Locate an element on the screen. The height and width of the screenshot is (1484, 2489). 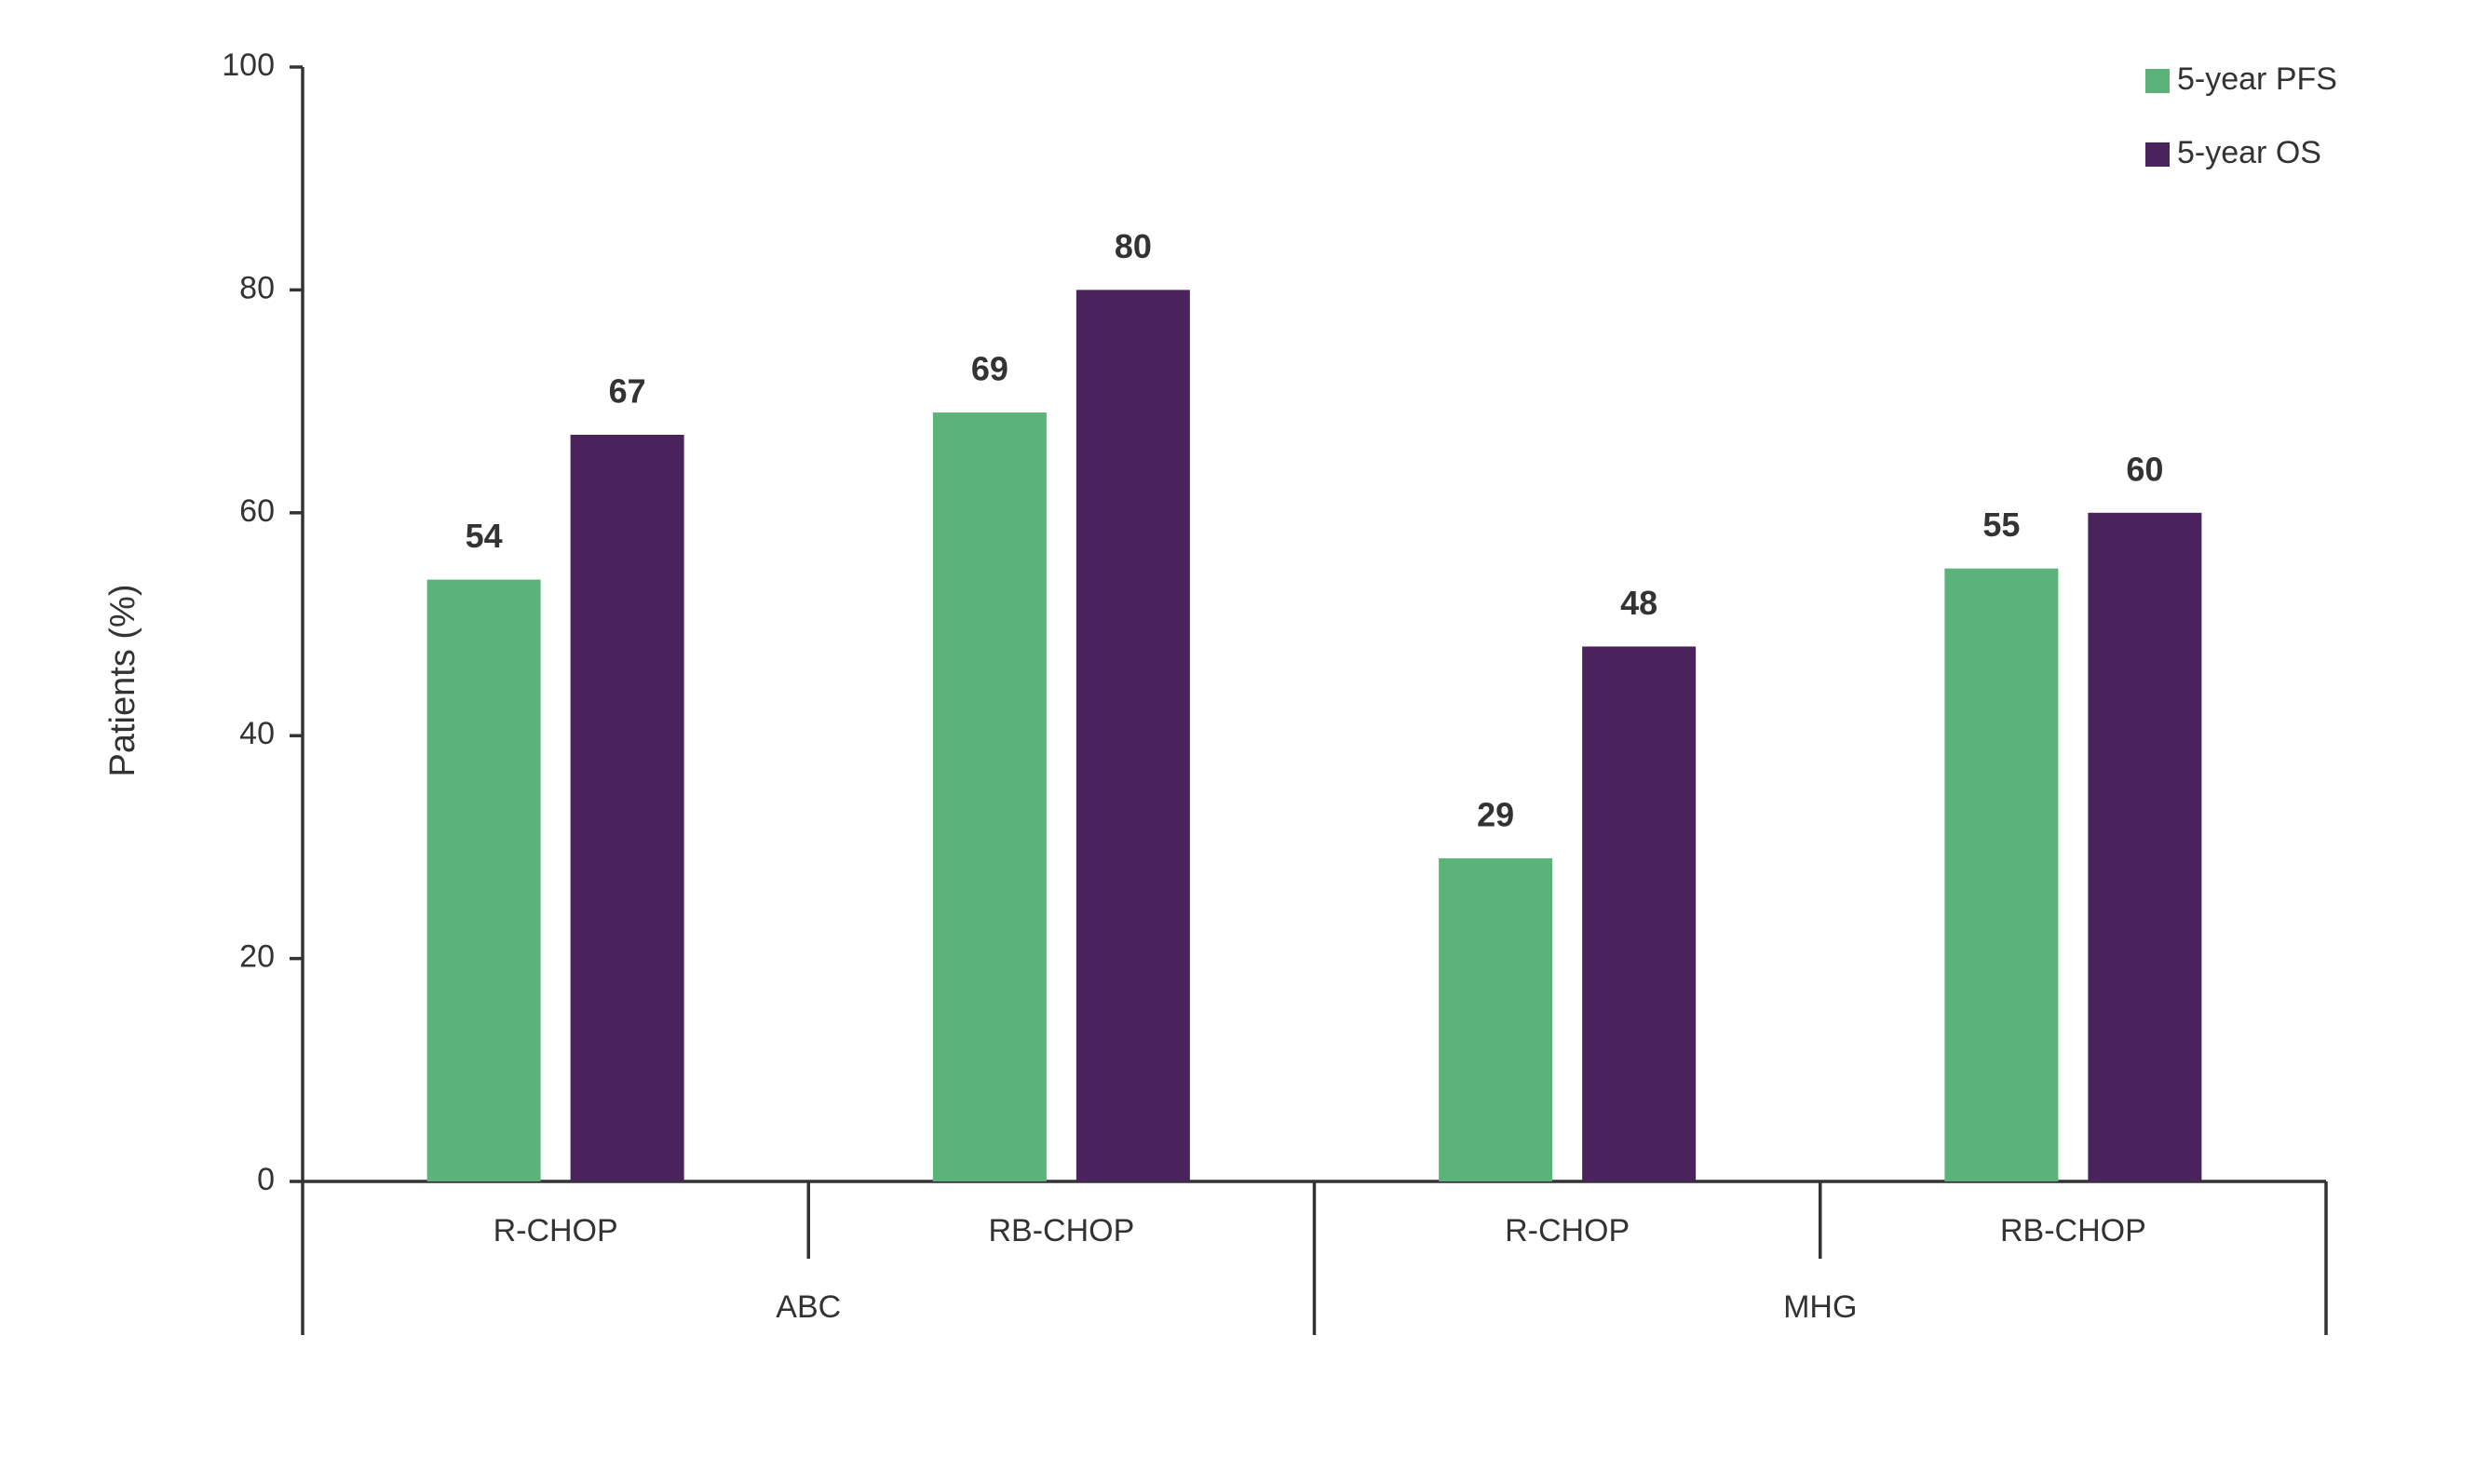
legend-label: 5-year OS is located at coordinates (2249, 152).